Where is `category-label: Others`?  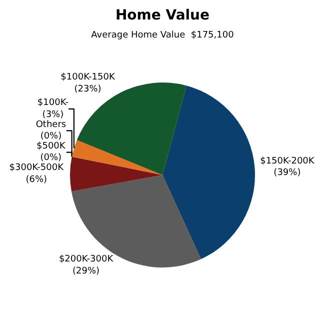
category-label: Others is located at coordinates (51, 125).